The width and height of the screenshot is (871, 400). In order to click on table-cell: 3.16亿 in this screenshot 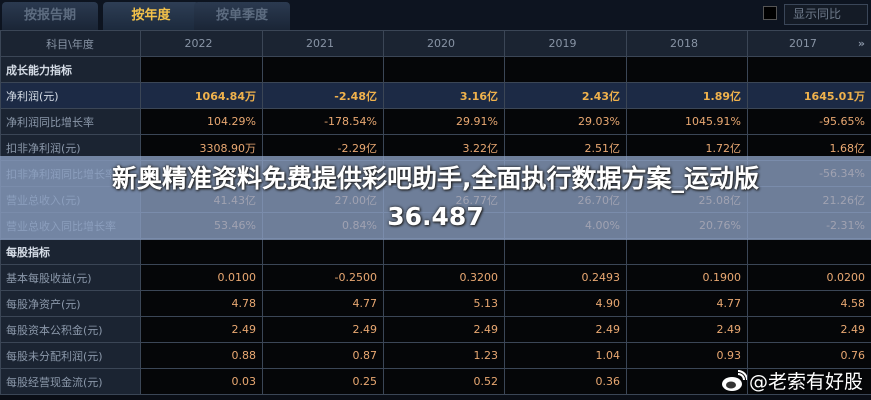, I will do `click(444, 95)`.